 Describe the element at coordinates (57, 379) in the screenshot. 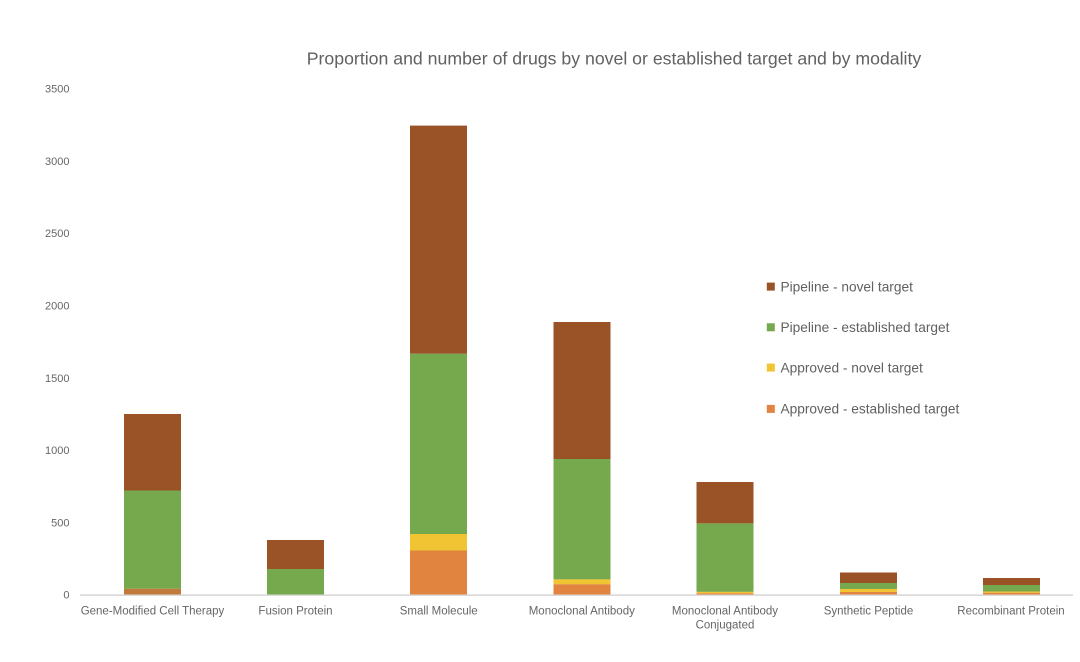

I see `svg-text: 1500` at that location.